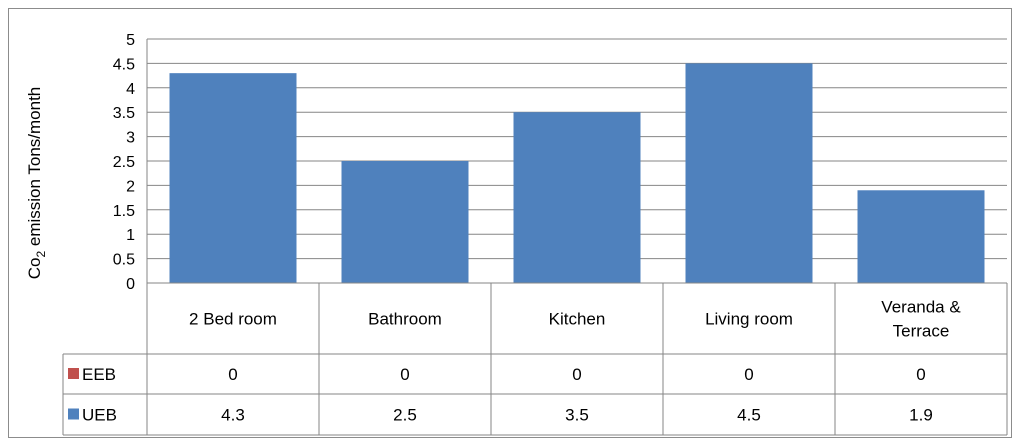 This screenshot has height=447, width=1021. Describe the element at coordinates (124, 113) in the screenshot. I see `y-tick-label: 3.5` at that location.